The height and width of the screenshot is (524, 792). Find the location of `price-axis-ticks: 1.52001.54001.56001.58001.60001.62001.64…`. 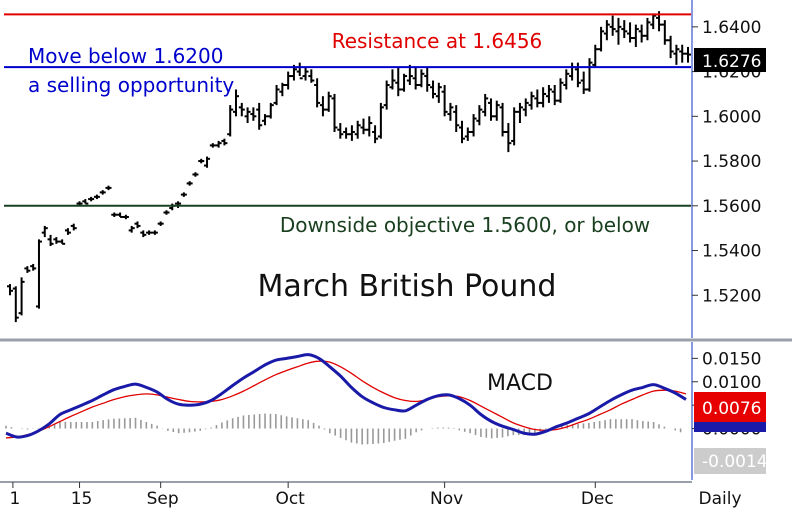

price-axis-ticks: 1.52001.54001.56001.58001.60001.62001.64… is located at coordinates (726, 162).